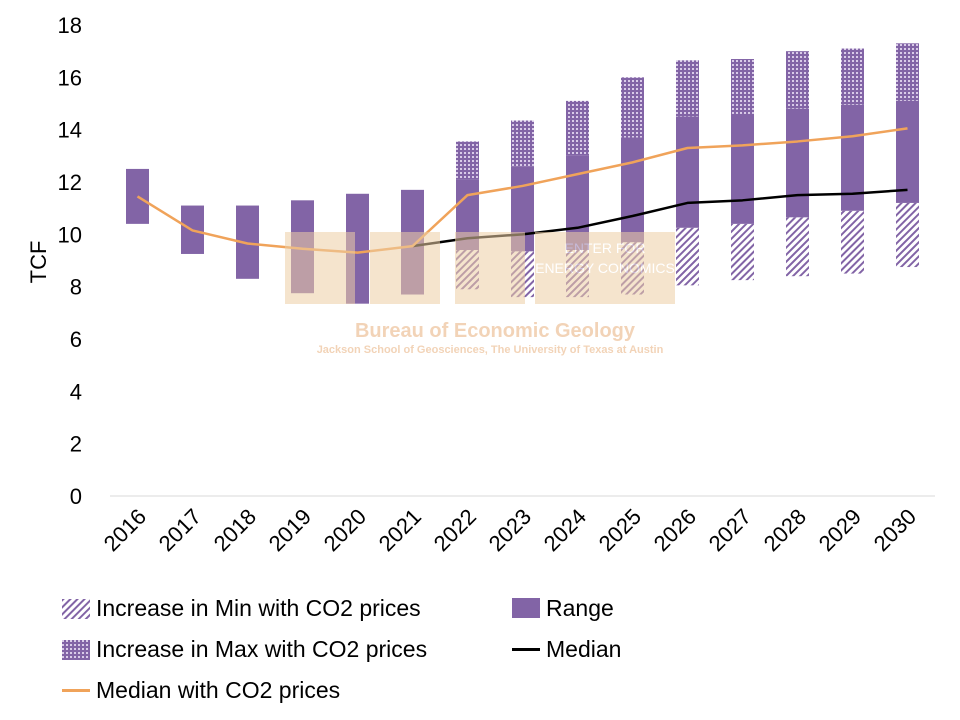 The height and width of the screenshot is (720, 960). Describe the element at coordinates (730, 530) in the screenshot. I see `x-tick-label: 2027` at that location.